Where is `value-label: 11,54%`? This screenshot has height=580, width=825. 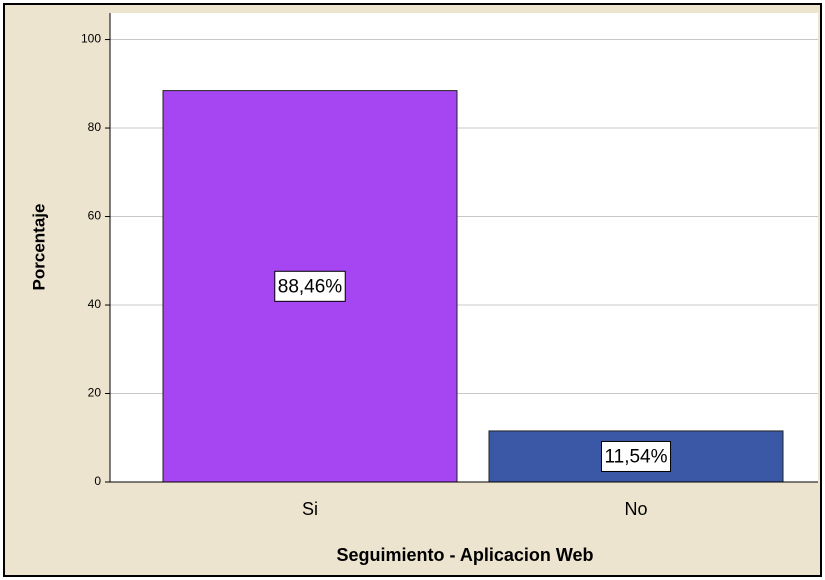 value-label: 11,54% is located at coordinates (635, 456).